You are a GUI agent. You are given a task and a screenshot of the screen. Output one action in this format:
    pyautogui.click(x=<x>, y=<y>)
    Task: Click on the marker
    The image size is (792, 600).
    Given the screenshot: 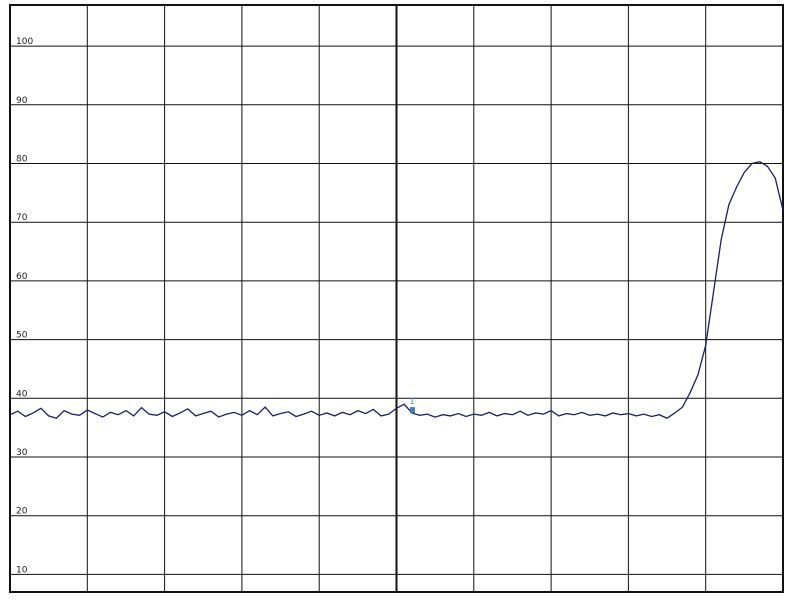 What is the action you would take?
    pyautogui.click(x=412, y=410)
    